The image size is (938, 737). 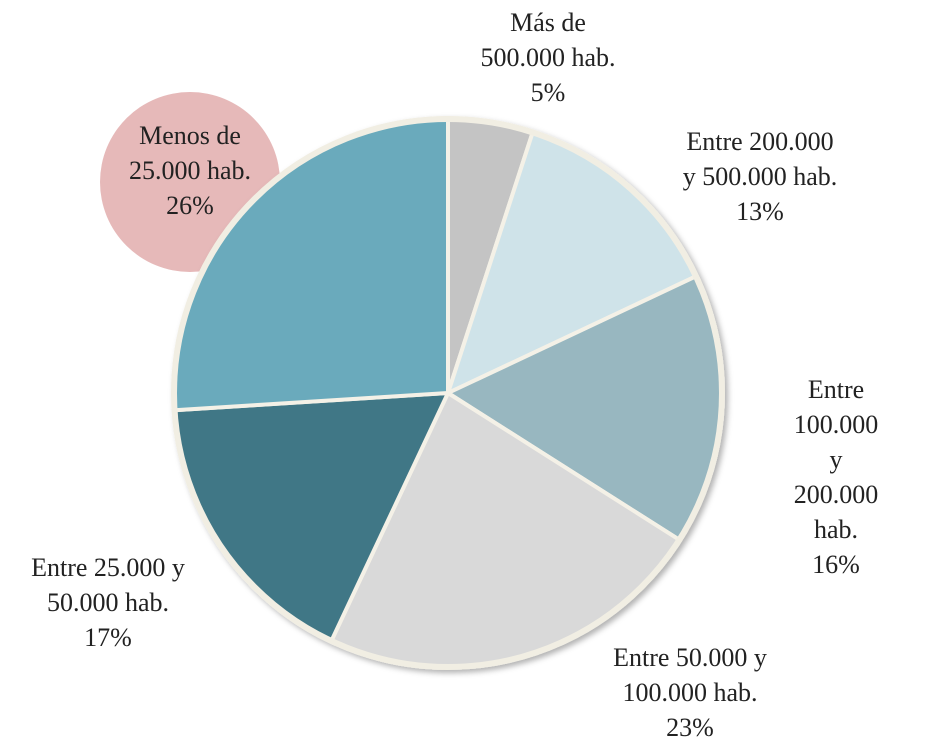 I want to click on slice-label: Entre 200.000 y 500.000 hab. 13%, so click(x=760, y=176).